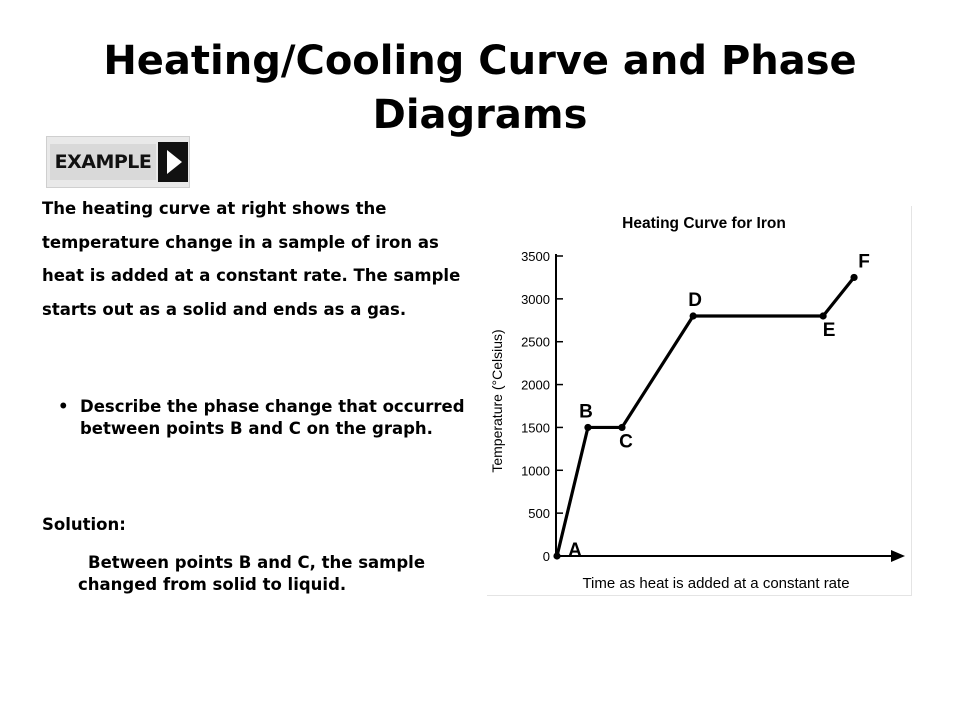 This screenshot has width=960, height=720. What do you see at coordinates (823, 316) in the screenshot?
I see `data-point-e` at bounding box center [823, 316].